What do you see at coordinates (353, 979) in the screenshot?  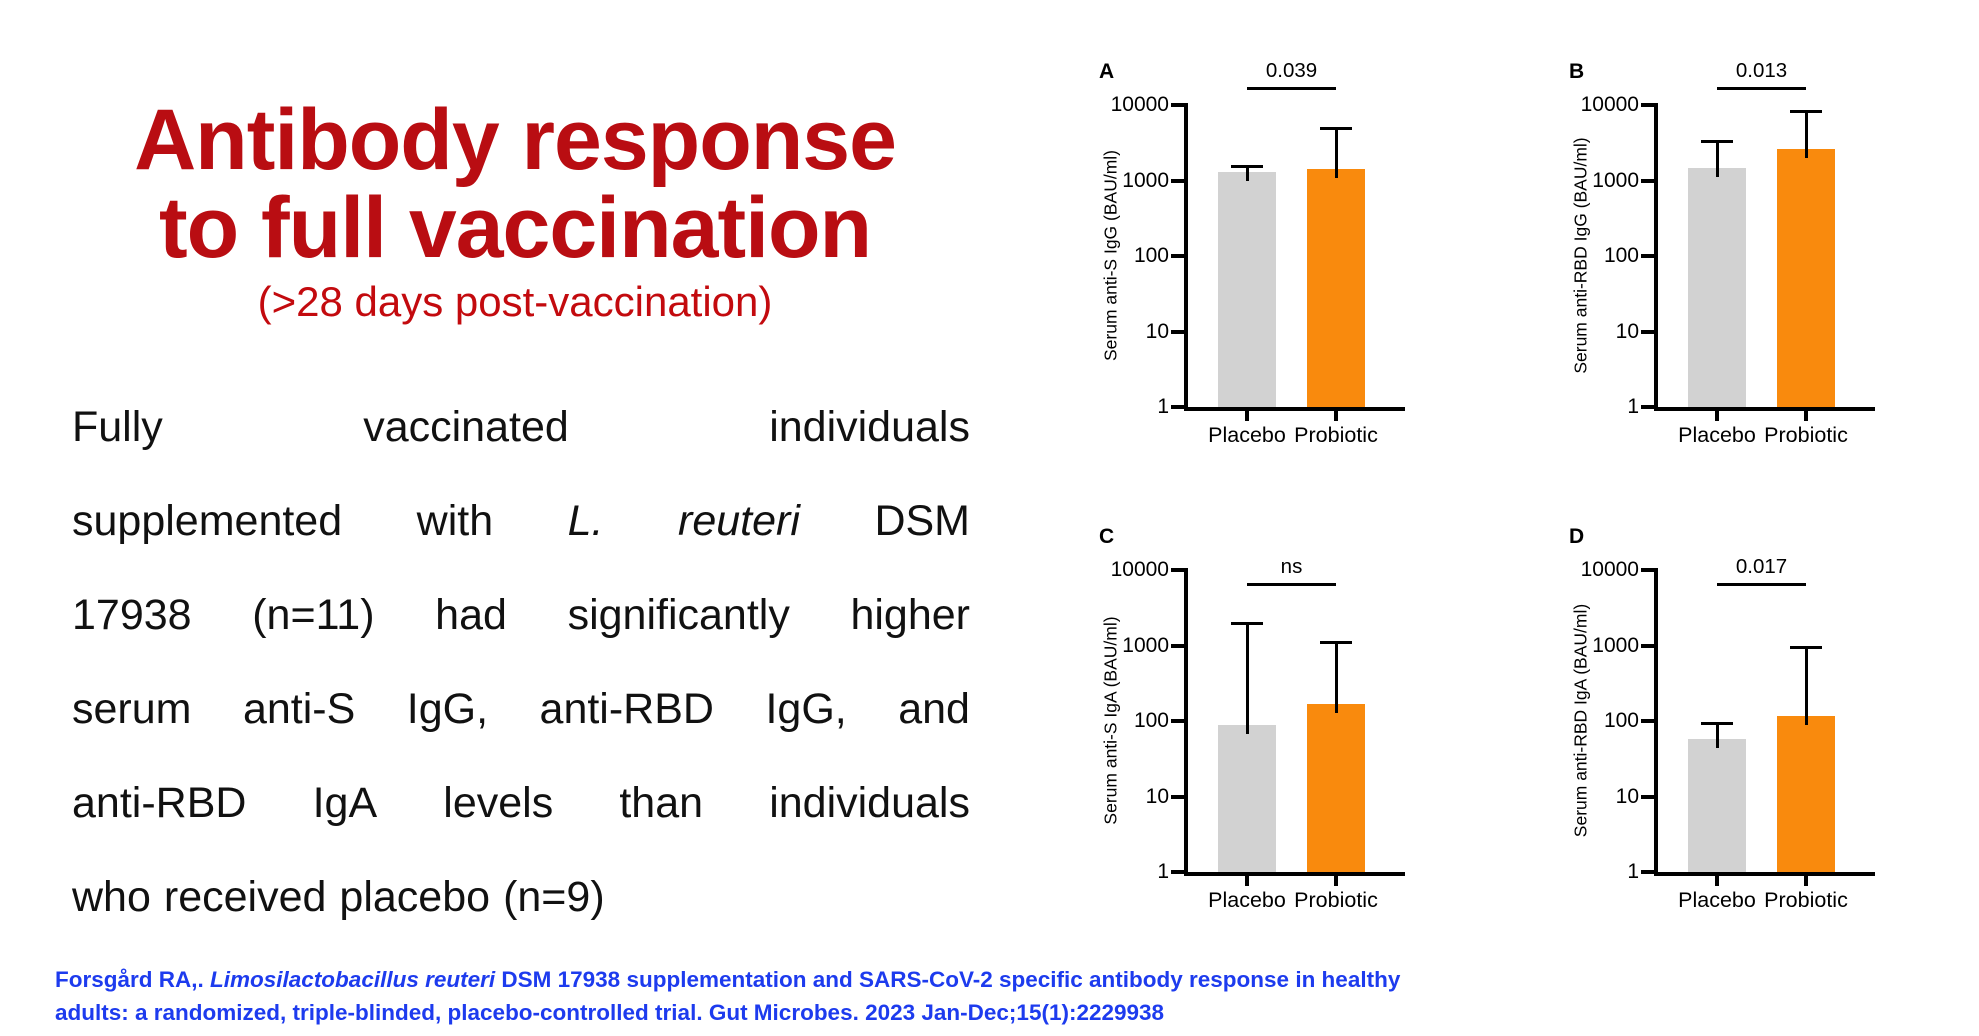 I see `citation-species-italic: Limosilactobacillus reuteri` at bounding box center [353, 979].